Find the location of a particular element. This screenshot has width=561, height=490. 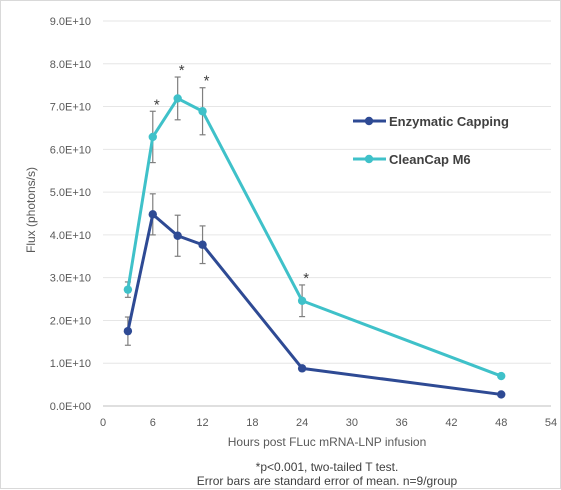

x-tick-label: 36 is located at coordinates (402, 423).